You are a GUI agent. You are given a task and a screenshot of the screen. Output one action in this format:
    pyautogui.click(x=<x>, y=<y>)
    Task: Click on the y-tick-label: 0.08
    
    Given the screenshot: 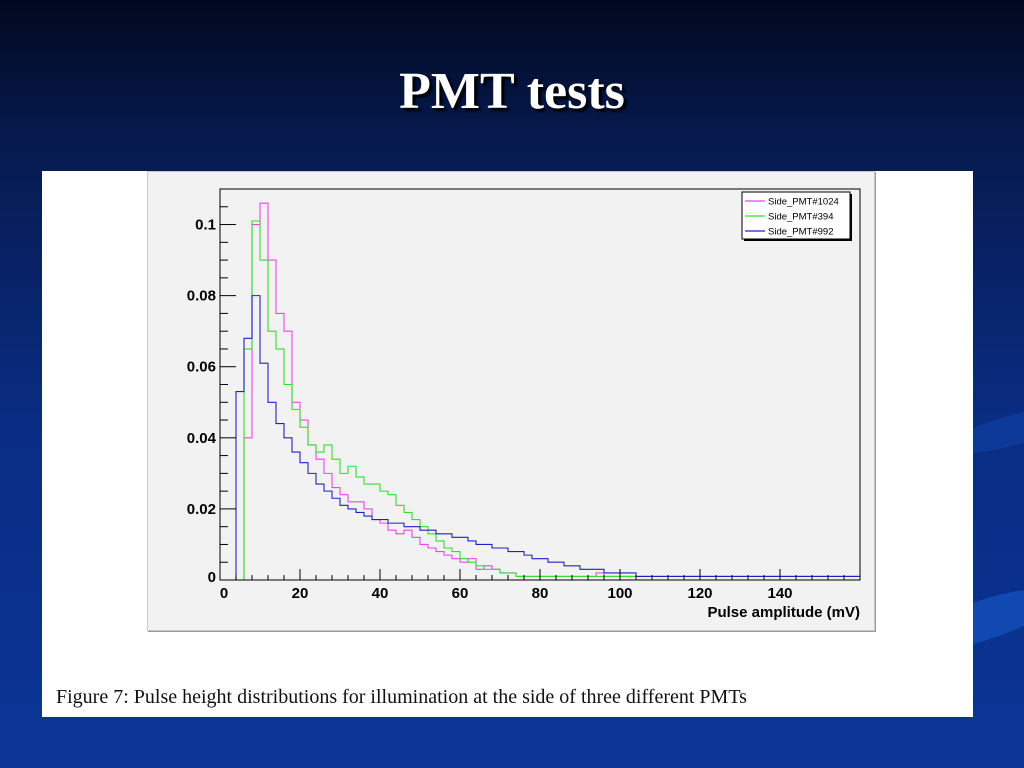 What is the action you would take?
    pyautogui.click(x=201, y=296)
    